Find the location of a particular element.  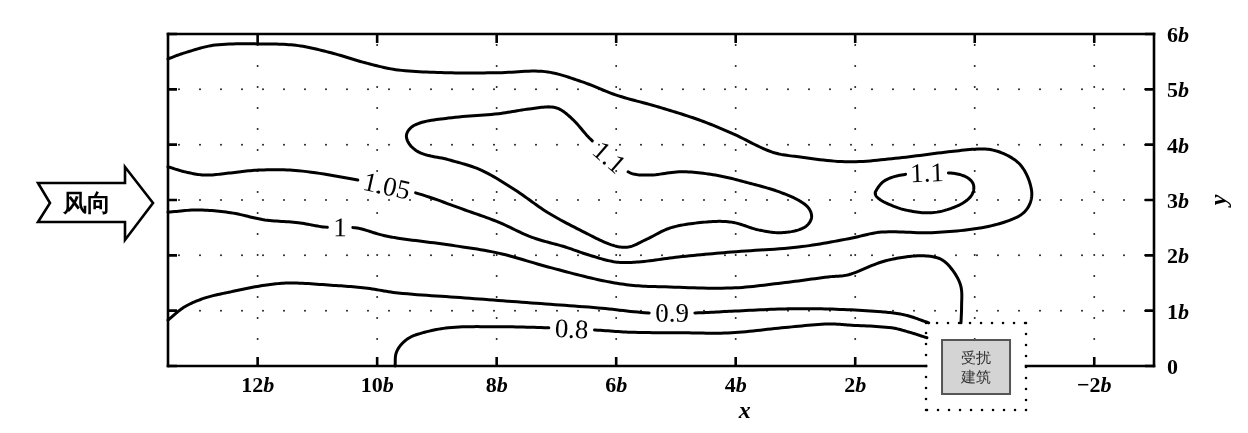

y-tick-label: 2b is located at coordinates (1178, 255).